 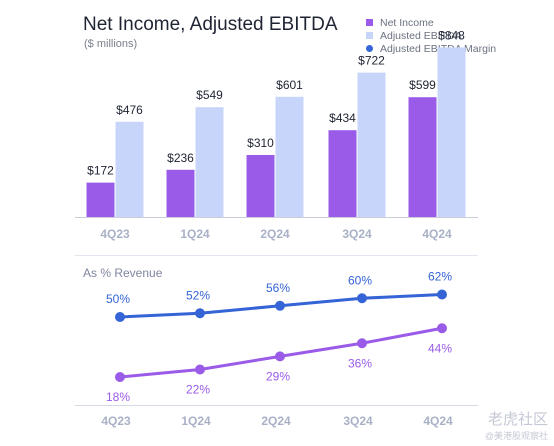 What do you see at coordinates (442, 294) in the screenshot?
I see `point-adjusted-ebitda-margin-4q24` at bounding box center [442, 294].